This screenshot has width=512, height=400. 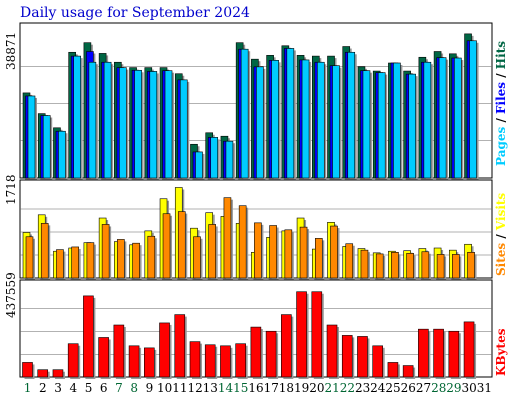 What do you see at coordinates (240, 388) in the screenshot?
I see `day-label-15: 15` at bounding box center [240, 388].